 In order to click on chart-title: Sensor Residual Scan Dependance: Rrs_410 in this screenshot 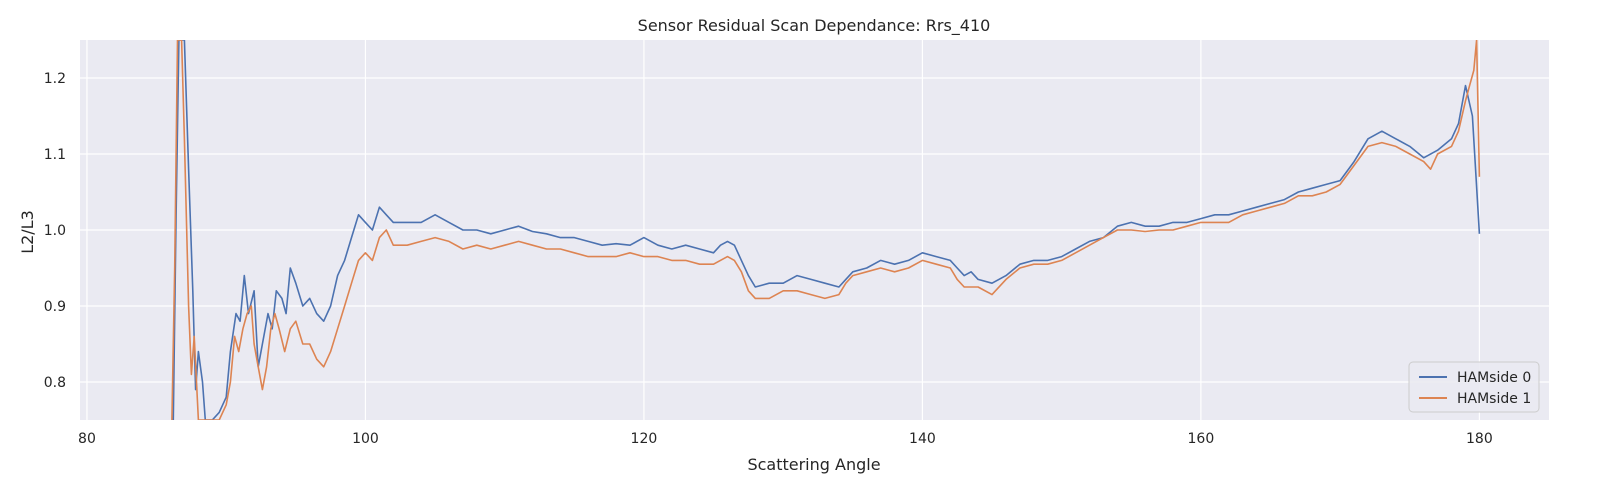, I will do `click(814, 26)`.